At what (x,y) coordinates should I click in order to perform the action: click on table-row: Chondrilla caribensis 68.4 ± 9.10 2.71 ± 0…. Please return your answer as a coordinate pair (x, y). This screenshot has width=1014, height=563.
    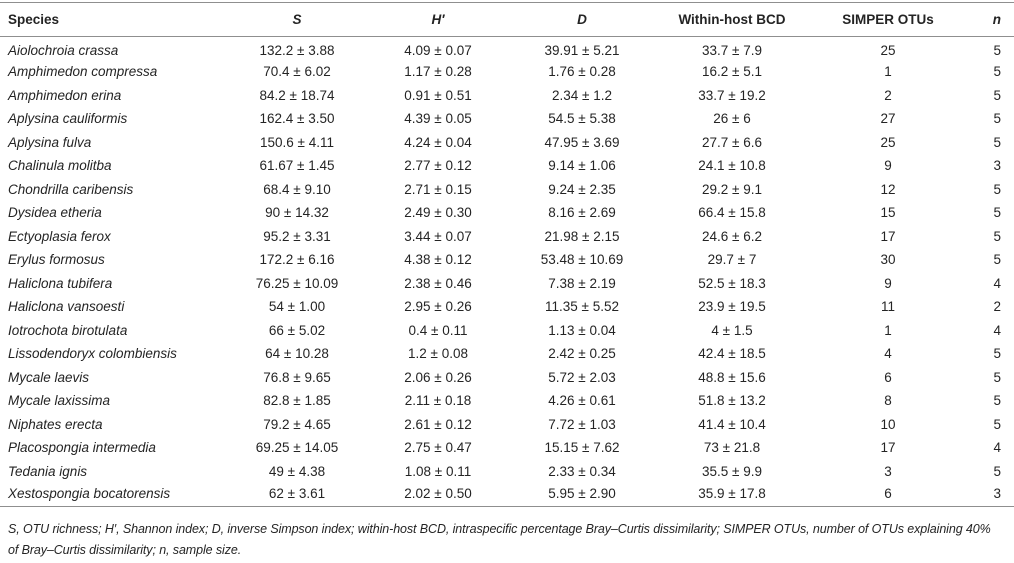
    Looking at the image, I should click on (507, 190).